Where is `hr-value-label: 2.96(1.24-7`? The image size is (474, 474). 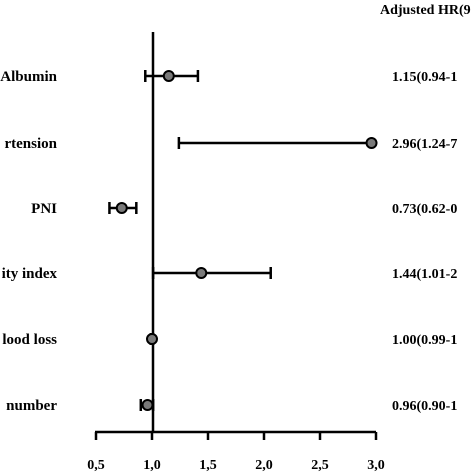
hr-value-label: 2.96(1.24-7 is located at coordinates (424, 144).